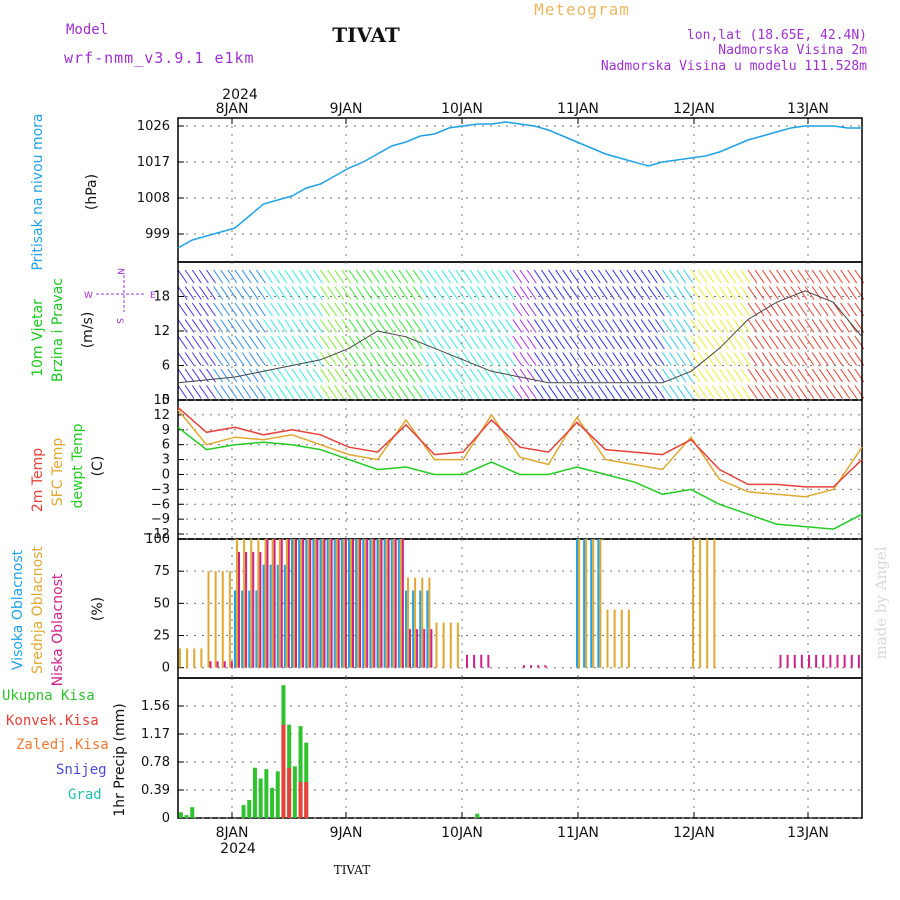 The height and width of the screenshot is (900, 900). Describe the element at coordinates (500, 190) in the screenshot. I see `pressure-panel: 999 1008 1017 1026` at that location.